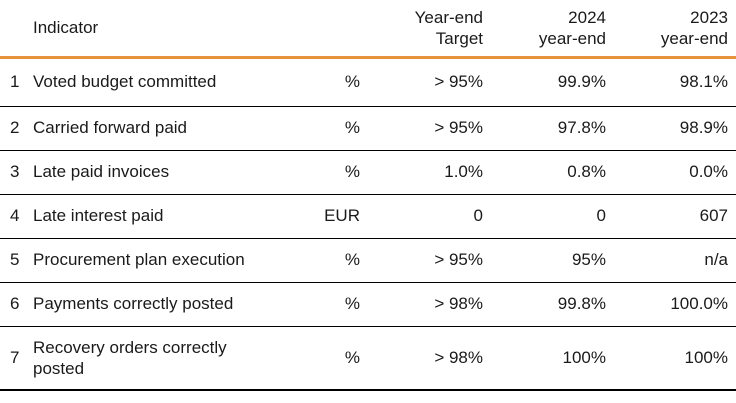  I want to click on table-row: 4 Late interest paid EUR 0 0 607, so click(368, 216).